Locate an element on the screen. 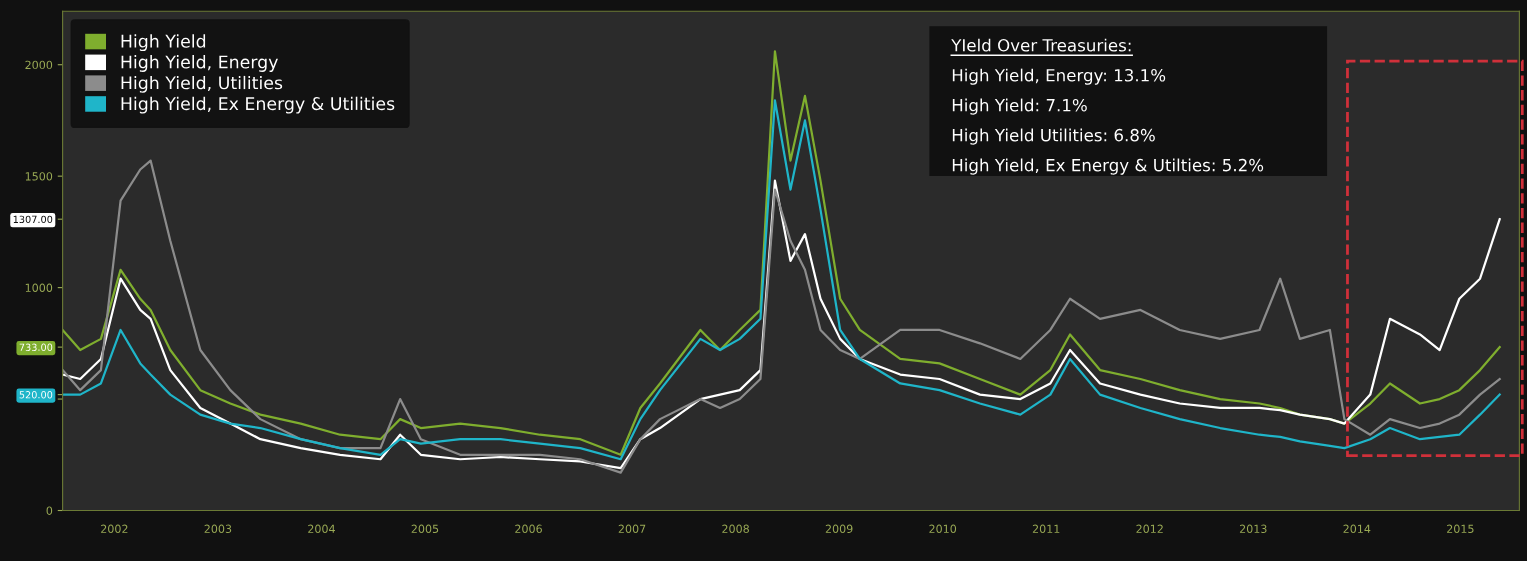  annotation: YIeld Over Treasuries: is located at coordinates (1041, 45).